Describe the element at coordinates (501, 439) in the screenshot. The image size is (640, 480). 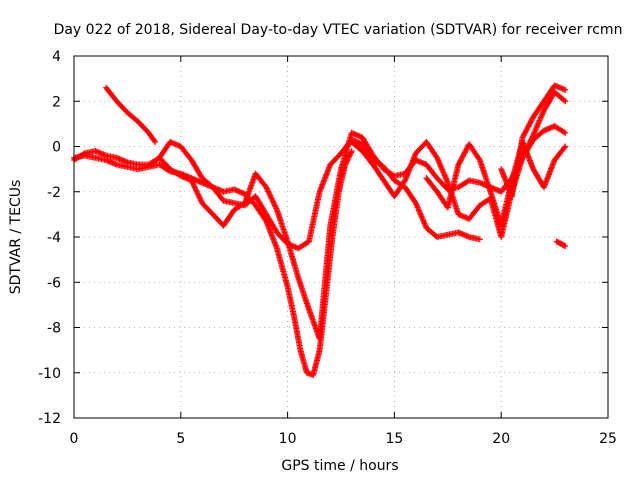
I see `x-tick-label-4: 20` at that location.